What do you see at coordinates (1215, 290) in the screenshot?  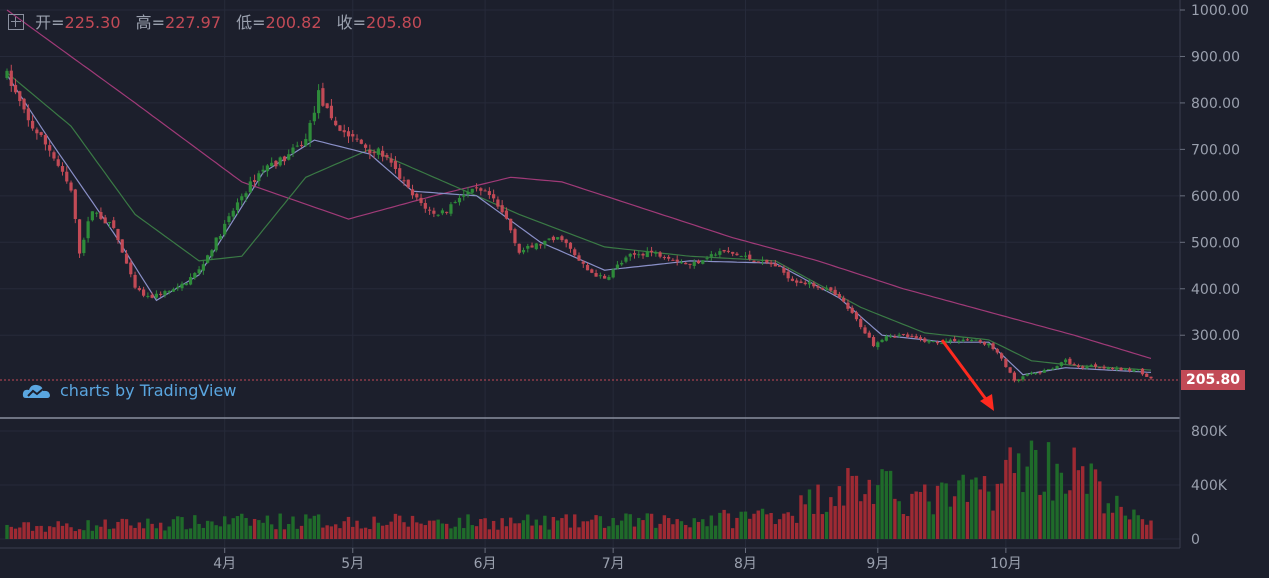 I see `price-tick-label: 400.00` at bounding box center [1215, 290].